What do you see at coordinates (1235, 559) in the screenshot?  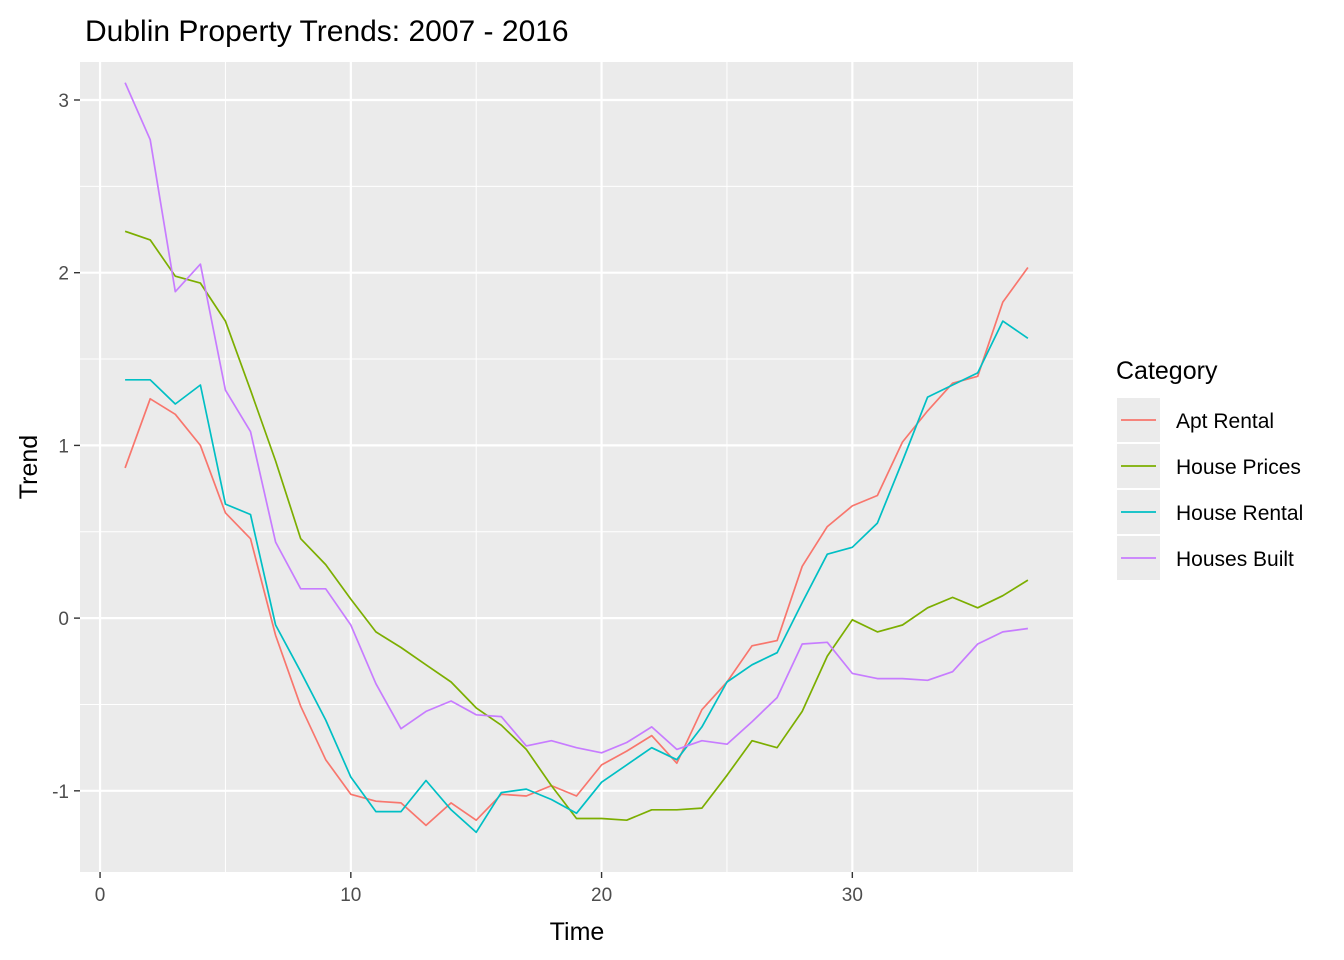 I see `legend-label-houses-built: Houses Built` at bounding box center [1235, 559].